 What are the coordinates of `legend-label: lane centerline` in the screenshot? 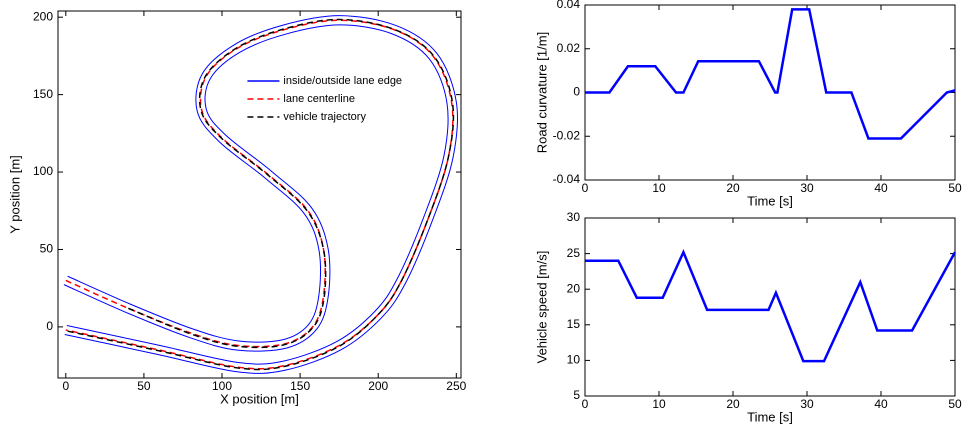 It's located at (319, 99).